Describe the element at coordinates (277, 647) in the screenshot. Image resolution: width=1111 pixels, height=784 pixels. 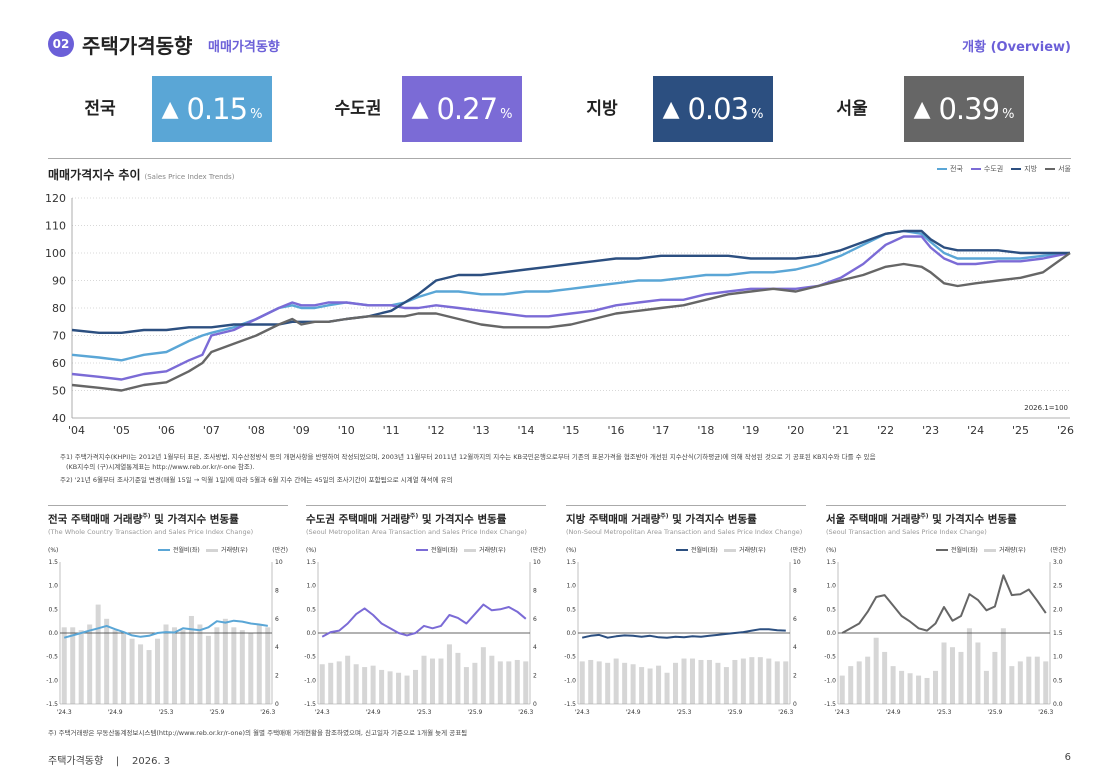
I see `right-tick-label: 4` at that location.